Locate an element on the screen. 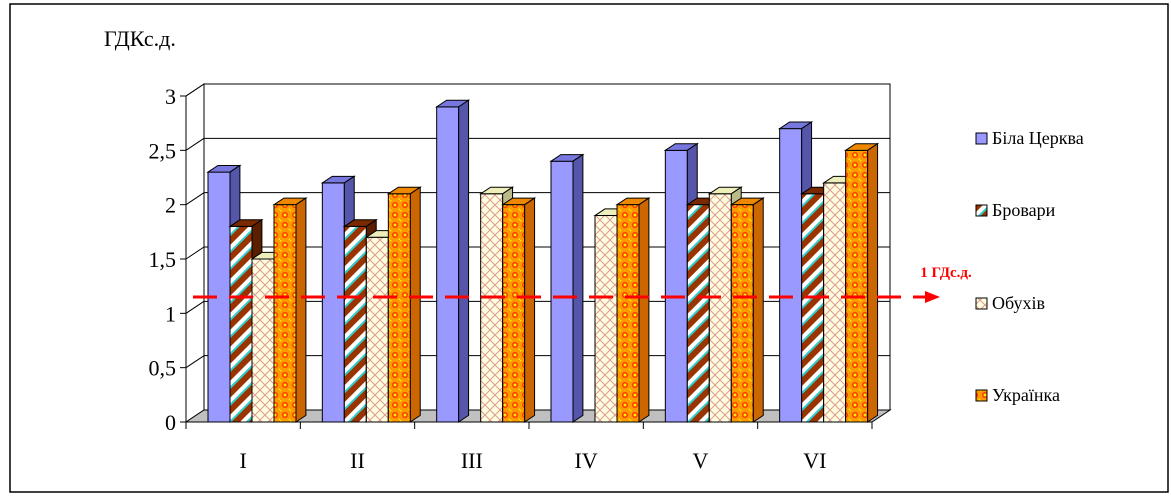  legend: Біла Церква Бровари Обухів Українка is located at coordinates (1029, 266).